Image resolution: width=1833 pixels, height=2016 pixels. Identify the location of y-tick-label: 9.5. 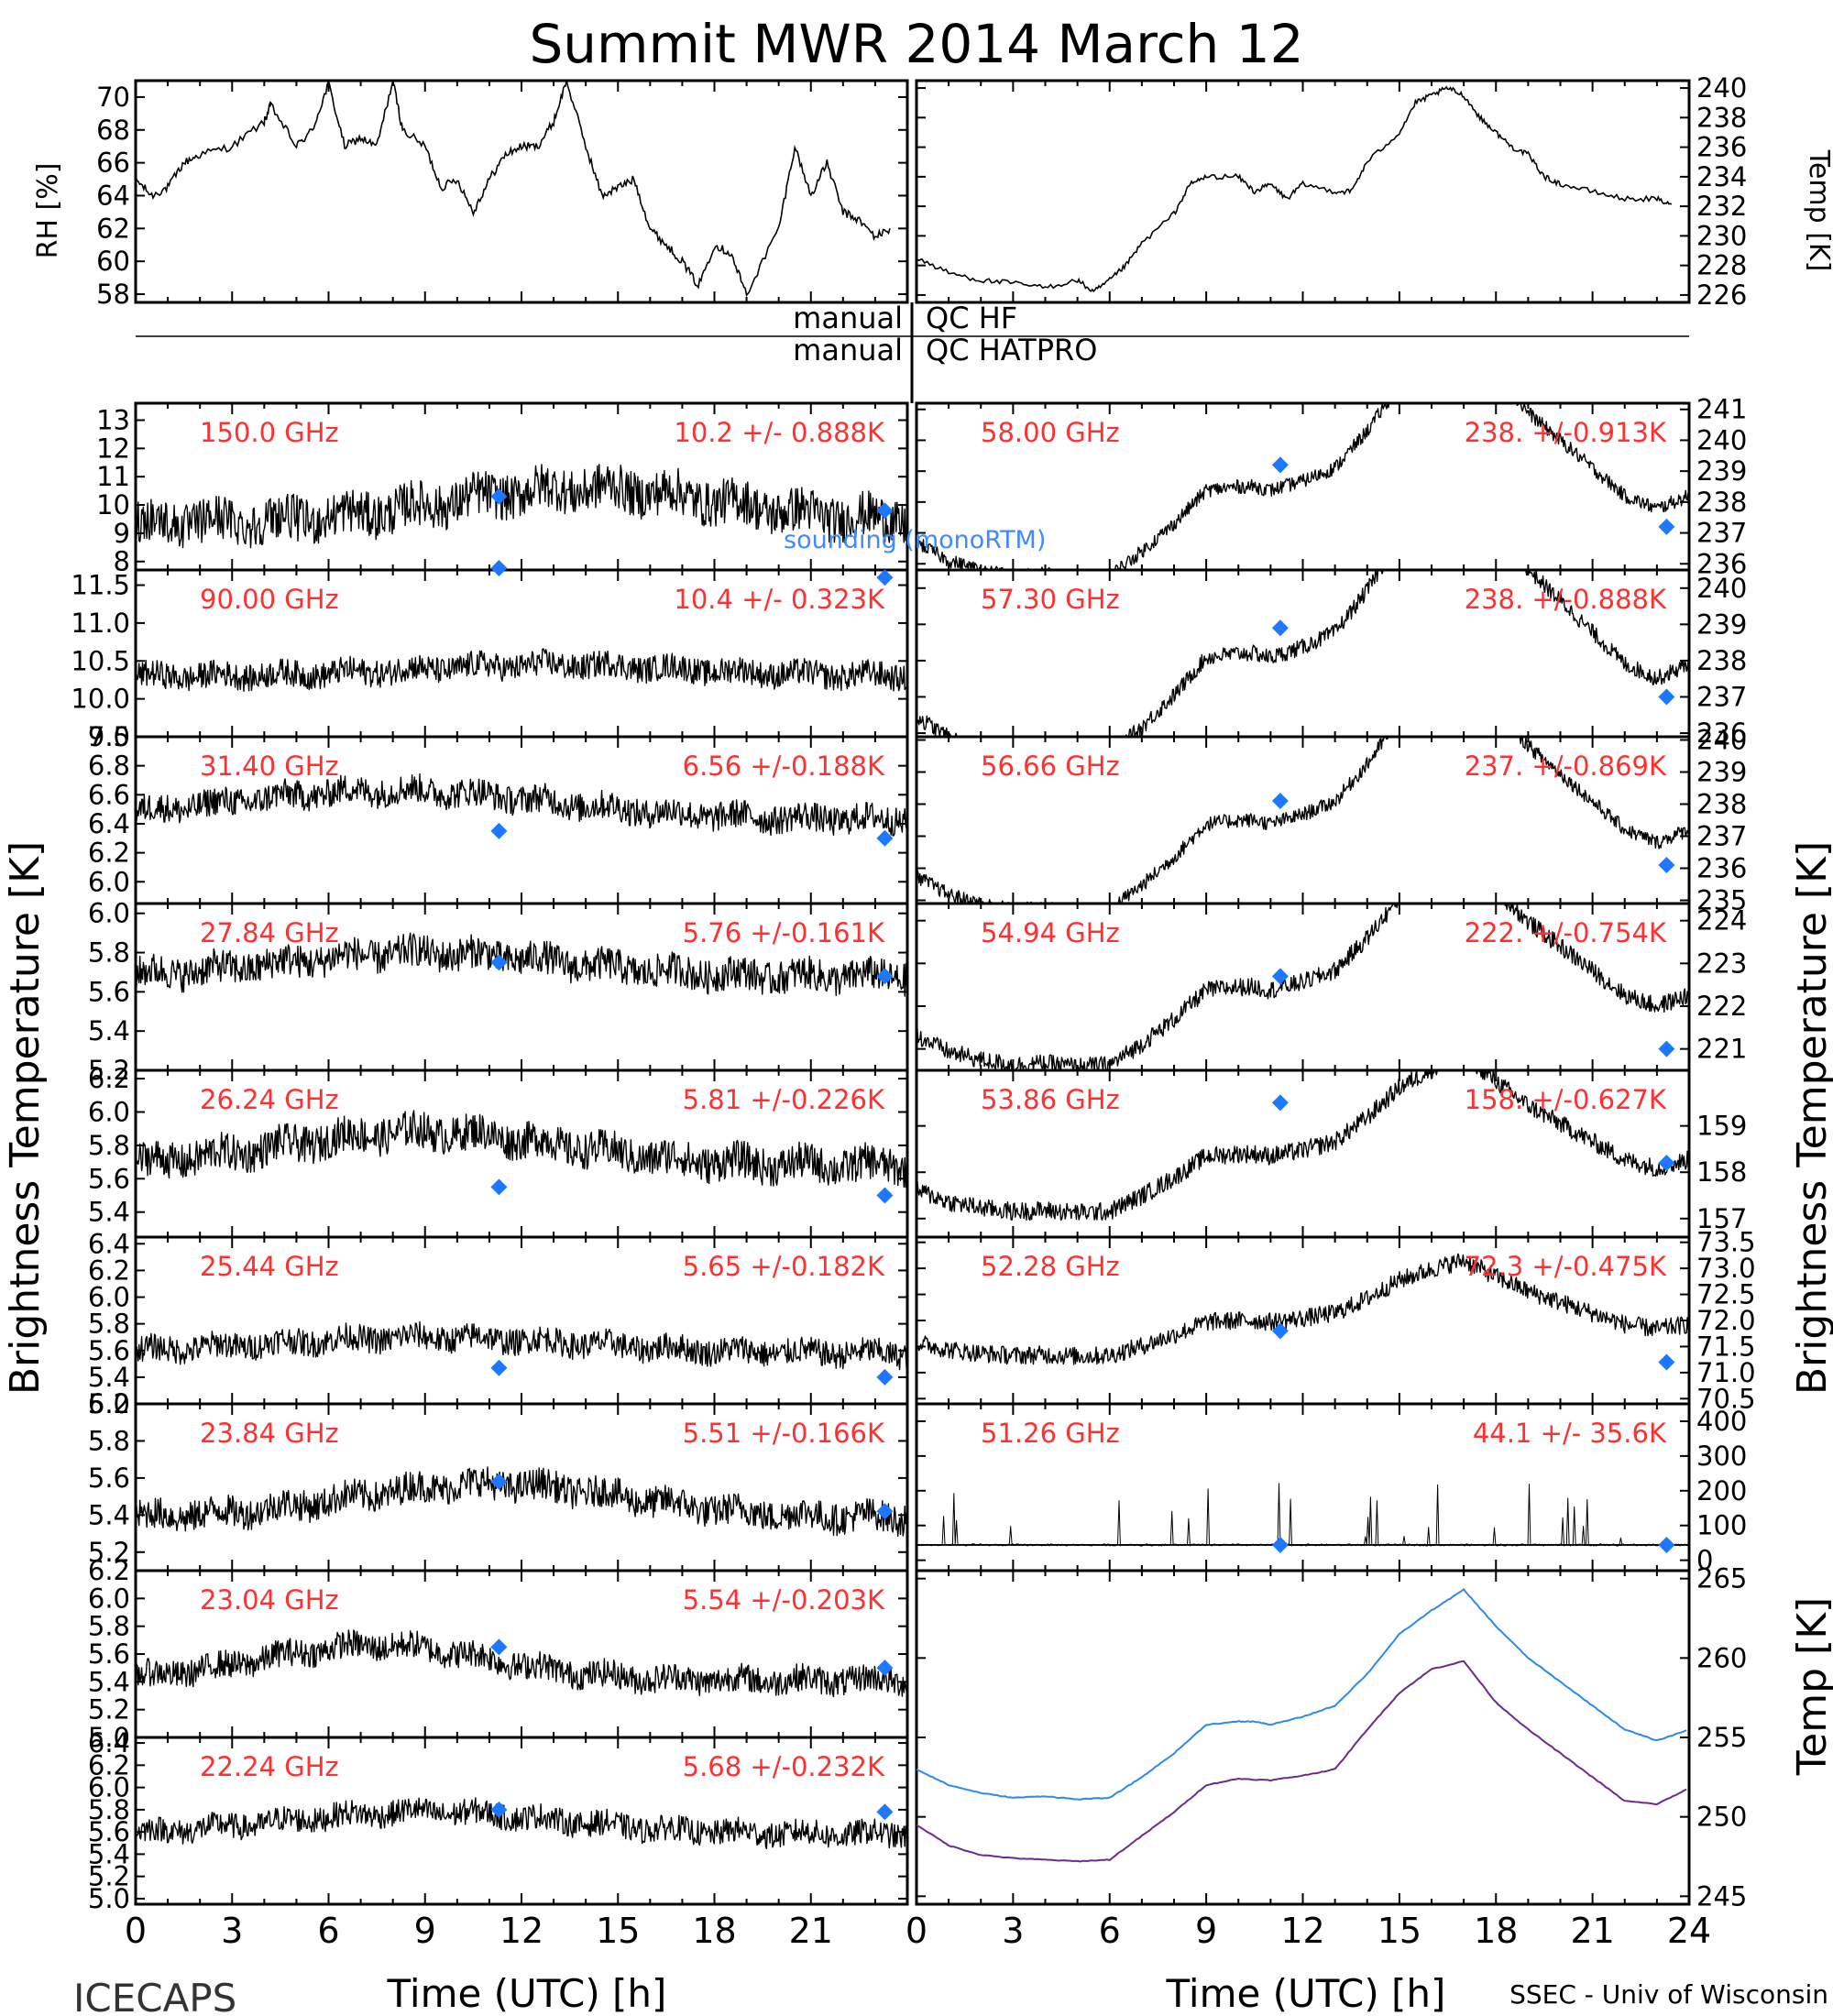
(109, 736).